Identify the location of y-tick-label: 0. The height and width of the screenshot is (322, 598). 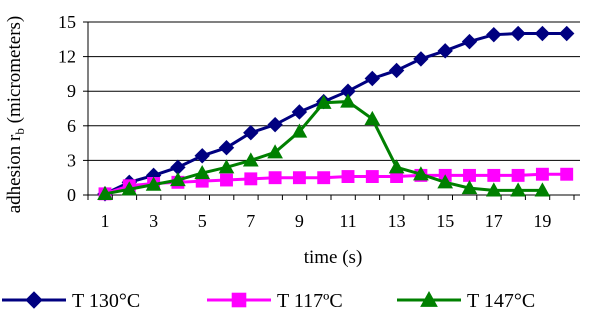
(71, 195).